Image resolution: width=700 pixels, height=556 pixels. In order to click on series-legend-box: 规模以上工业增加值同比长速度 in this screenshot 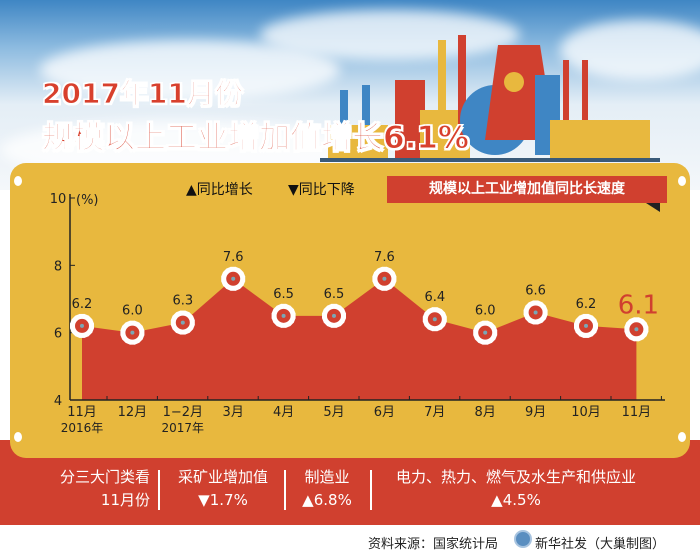, I will do `click(527, 189)`.